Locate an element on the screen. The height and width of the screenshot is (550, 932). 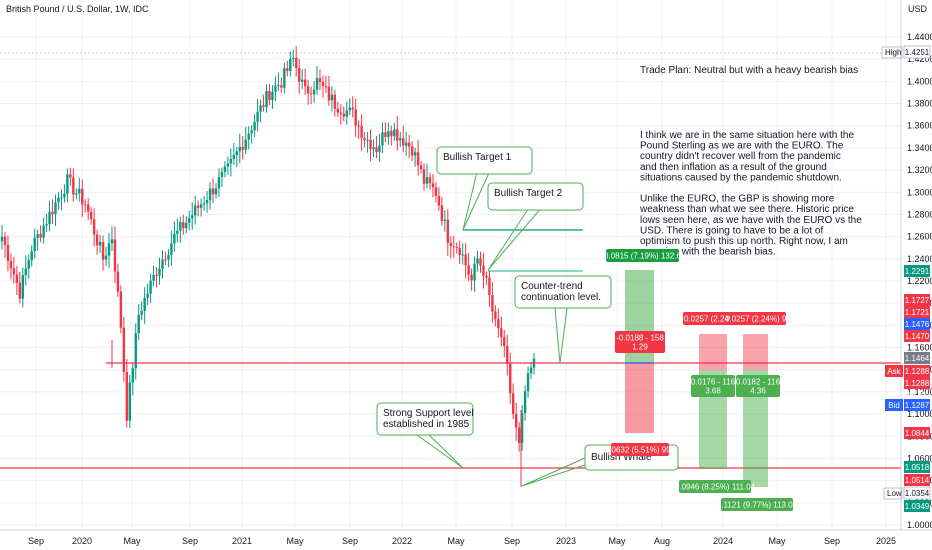
svg-text: 1.0518 is located at coordinates (917, 467).